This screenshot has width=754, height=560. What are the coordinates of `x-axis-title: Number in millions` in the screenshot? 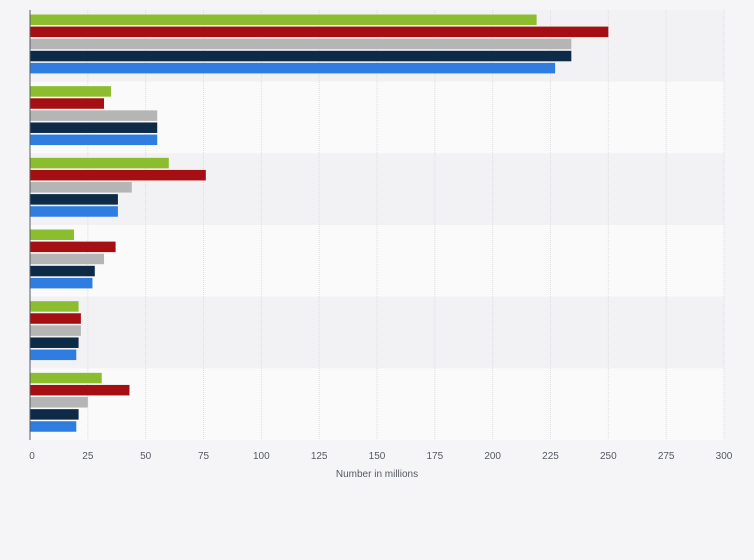 It's located at (377, 474).